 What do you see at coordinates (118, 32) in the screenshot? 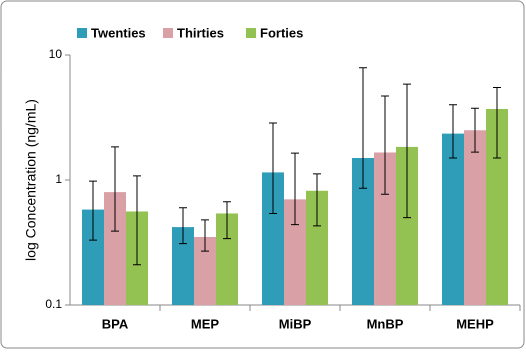
I see `legend-label: Twenties` at bounding box center [118, 32].